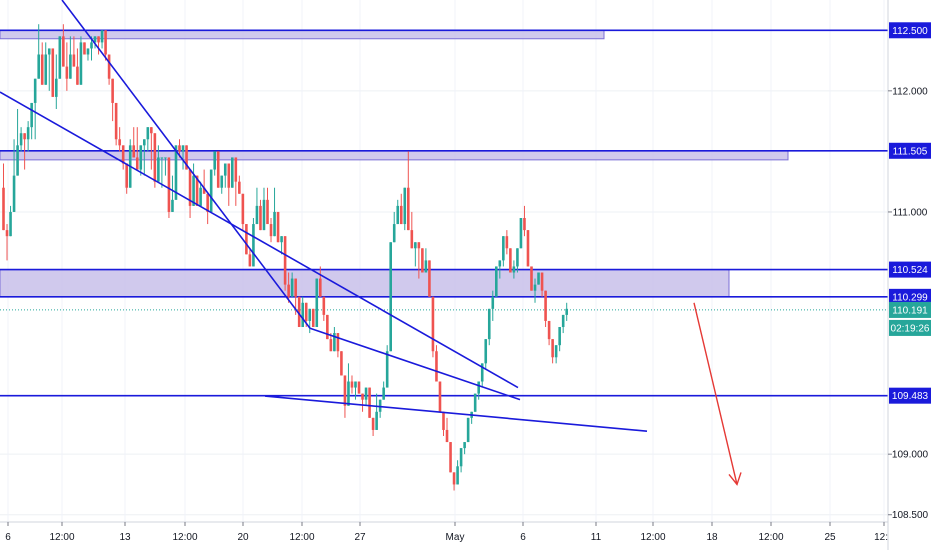 This screenshot has width=932, height=550. Describe the element at coordinates (8, 537) in the screenshot. I see `time-tick-0: 6` at that location.